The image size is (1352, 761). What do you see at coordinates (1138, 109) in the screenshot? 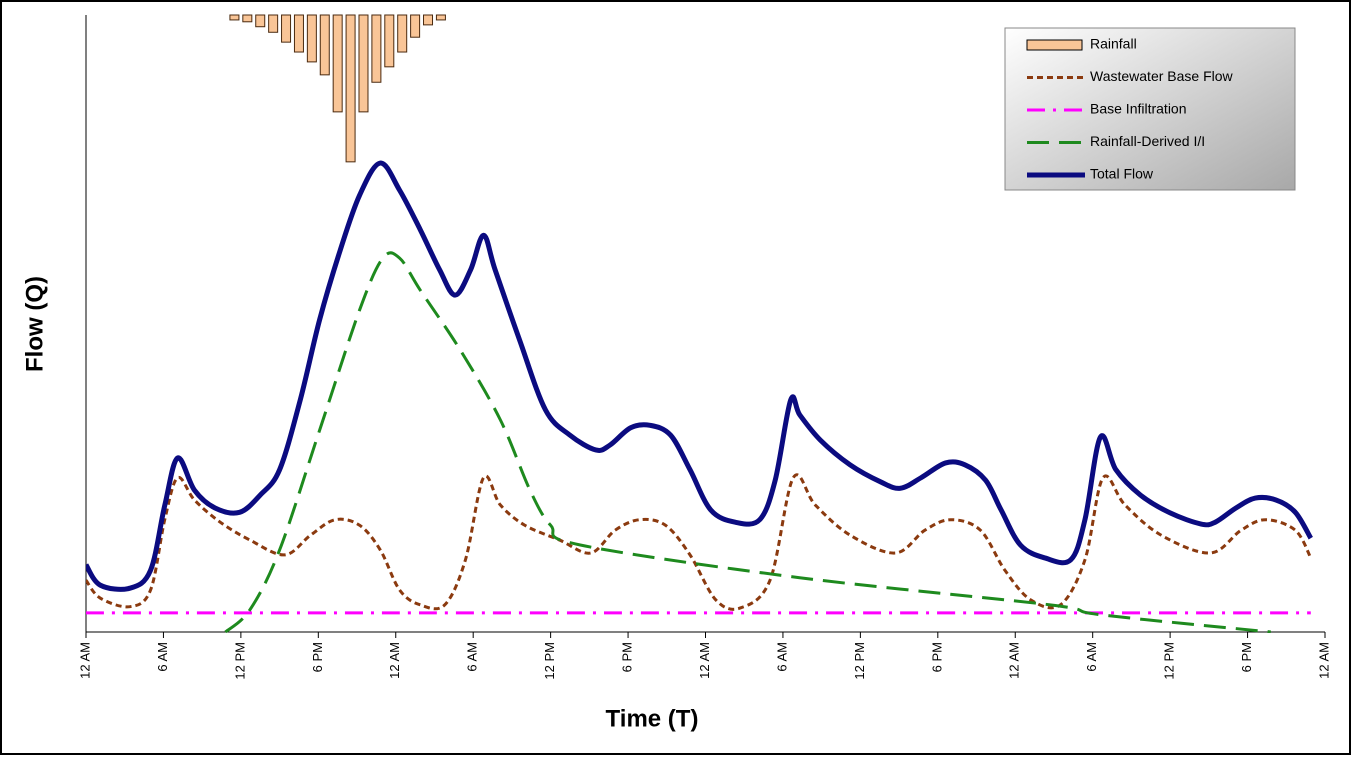
I see `legend-label: Base Infiltration` at bounding box center [1138, 109].